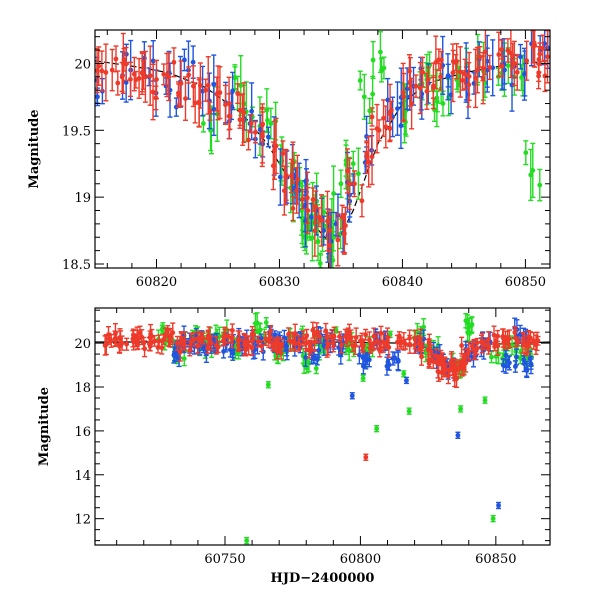 This screenshot has height=600, width=600. I want to click on x-tick-label: 60840, so click(402, 282).